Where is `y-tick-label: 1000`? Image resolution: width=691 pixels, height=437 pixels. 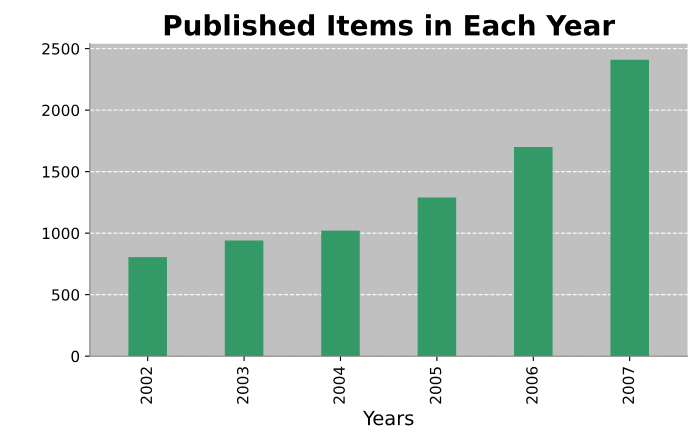
y-tick-label: 1000 is located at coordinates (61, 234).